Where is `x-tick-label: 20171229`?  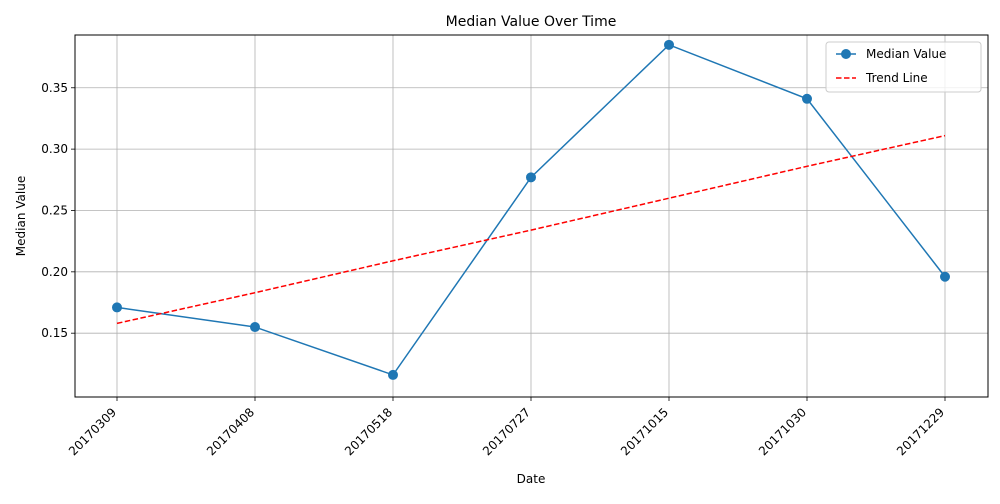 x-tick-label: 20171229 is located at coordinates (920, 431).